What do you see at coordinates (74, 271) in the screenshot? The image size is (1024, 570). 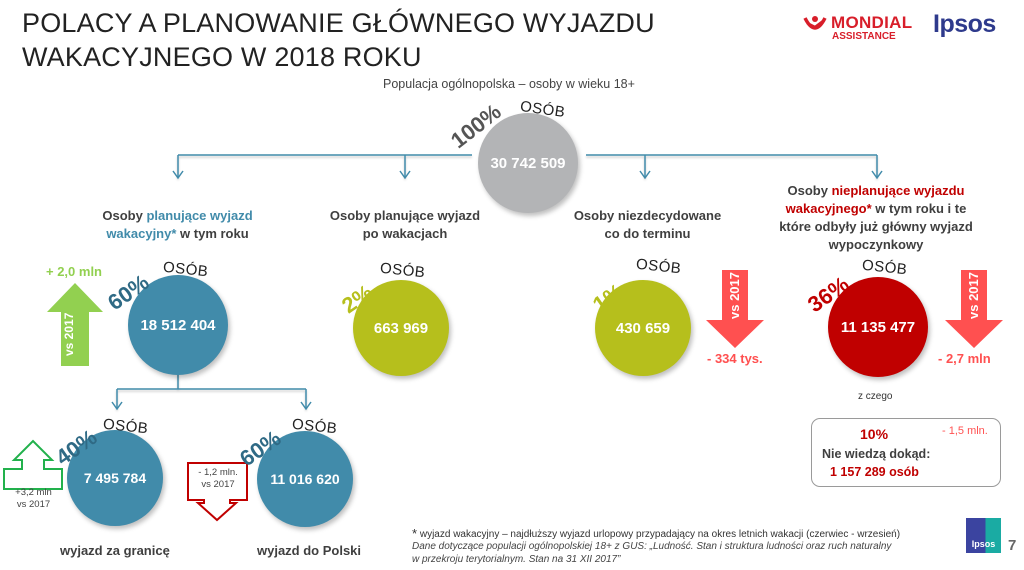 I see `planning-change: + 2,0 mln` at bounding box center [74, 271].